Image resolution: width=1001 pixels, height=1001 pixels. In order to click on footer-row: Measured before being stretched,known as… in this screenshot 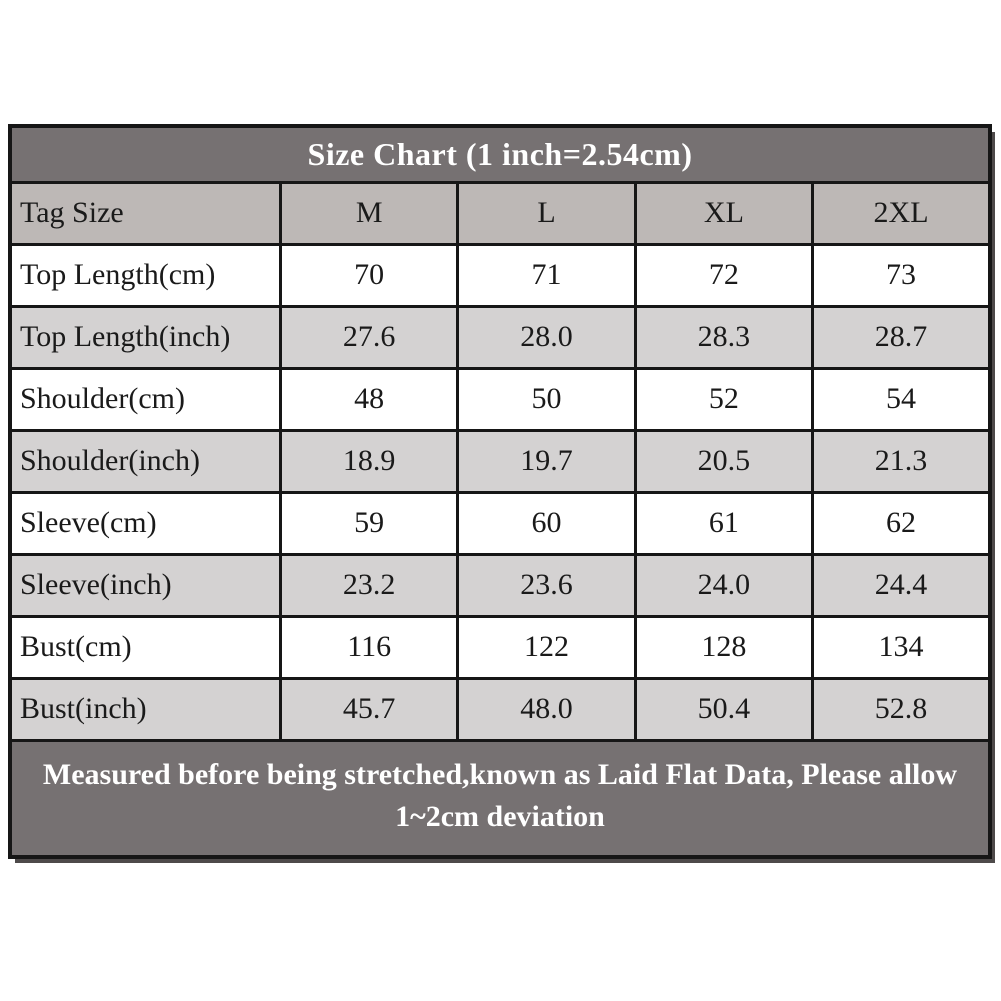, I will do `click(500, 798)`.